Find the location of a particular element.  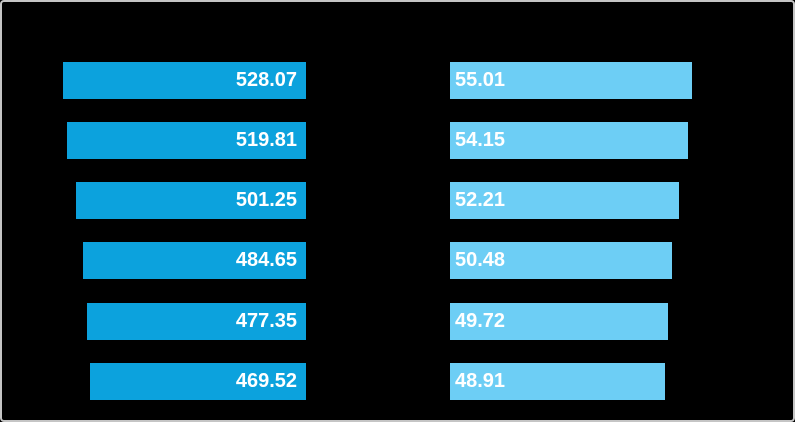

bar-value-label: 477.35 is located at coordinates (266, 321).